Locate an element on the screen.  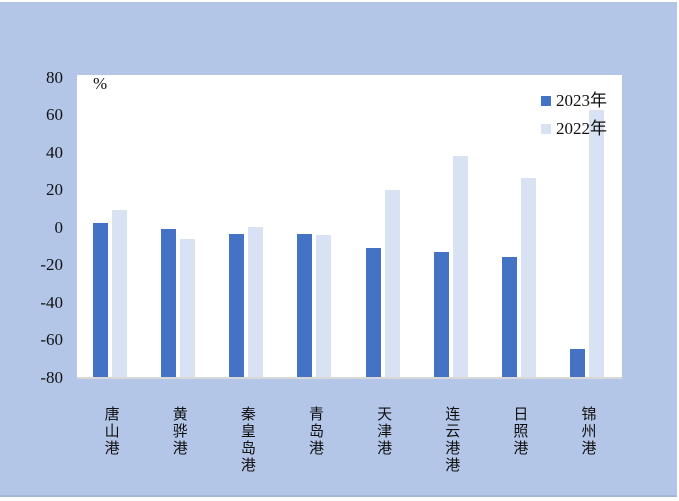
legend-label: 2022年 is located at coordinates (581, 128).